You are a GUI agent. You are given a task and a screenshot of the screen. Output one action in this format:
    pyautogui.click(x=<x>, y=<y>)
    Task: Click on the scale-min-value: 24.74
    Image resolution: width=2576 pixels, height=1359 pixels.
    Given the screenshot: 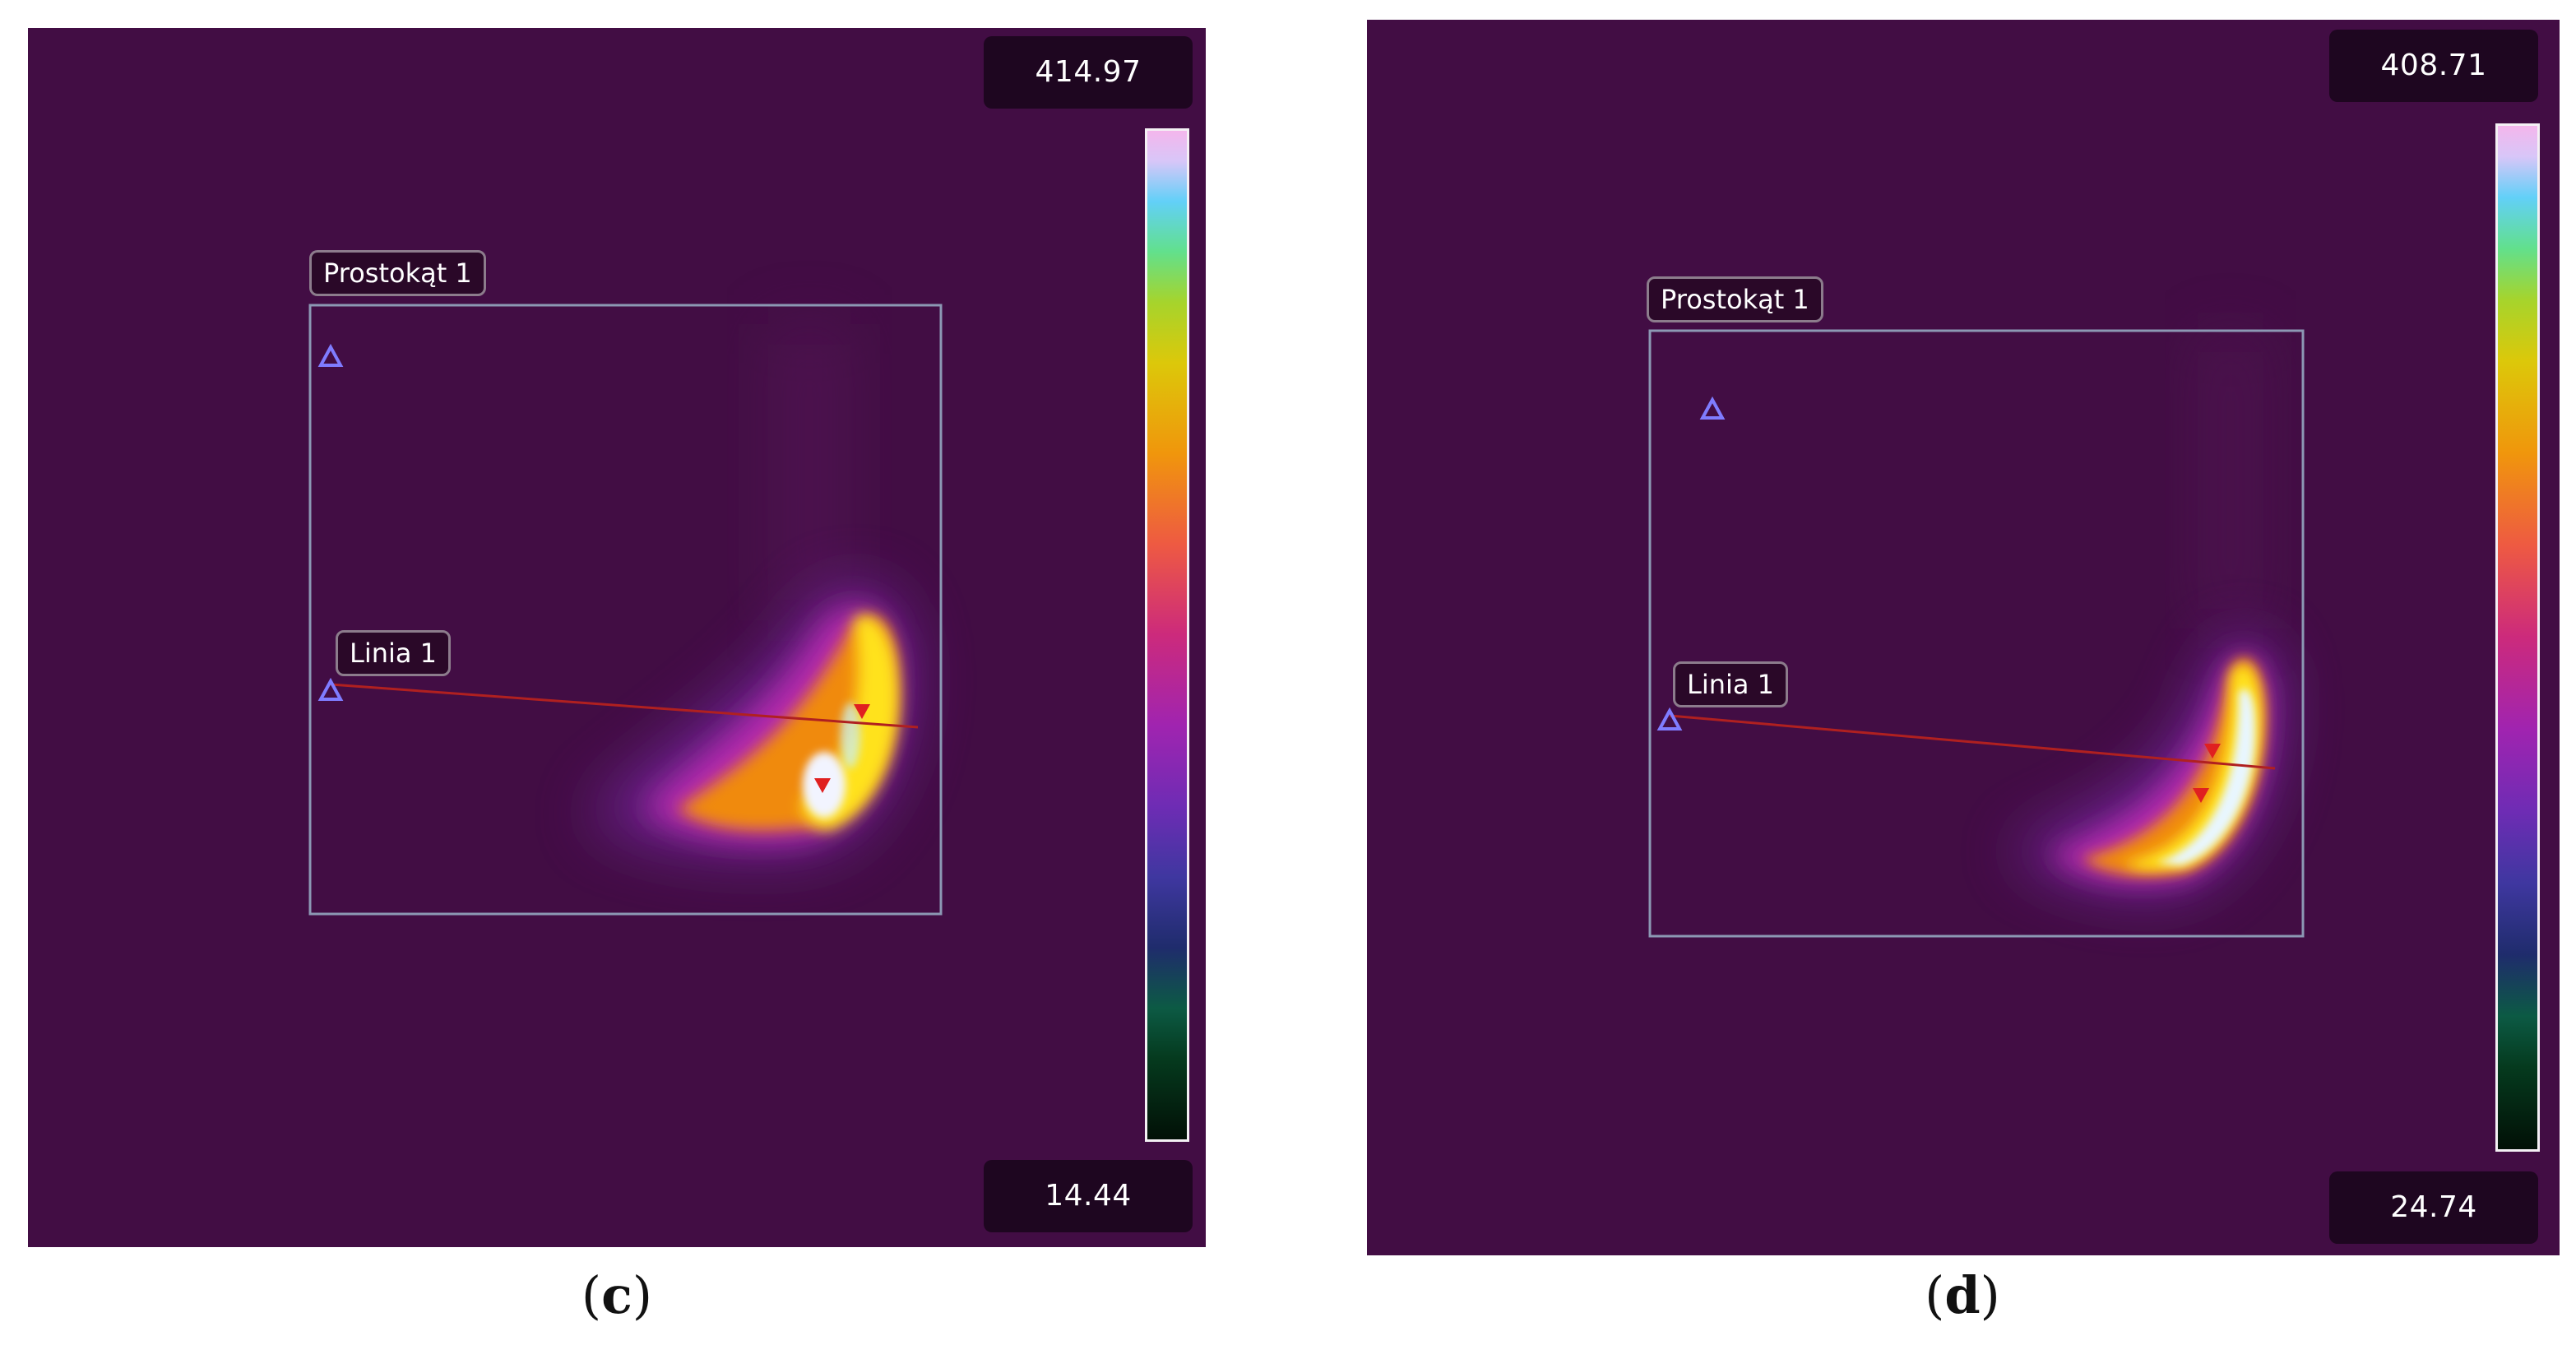 What is the action you would take?
    pyautogui.click(x=2434, y=1207)
    